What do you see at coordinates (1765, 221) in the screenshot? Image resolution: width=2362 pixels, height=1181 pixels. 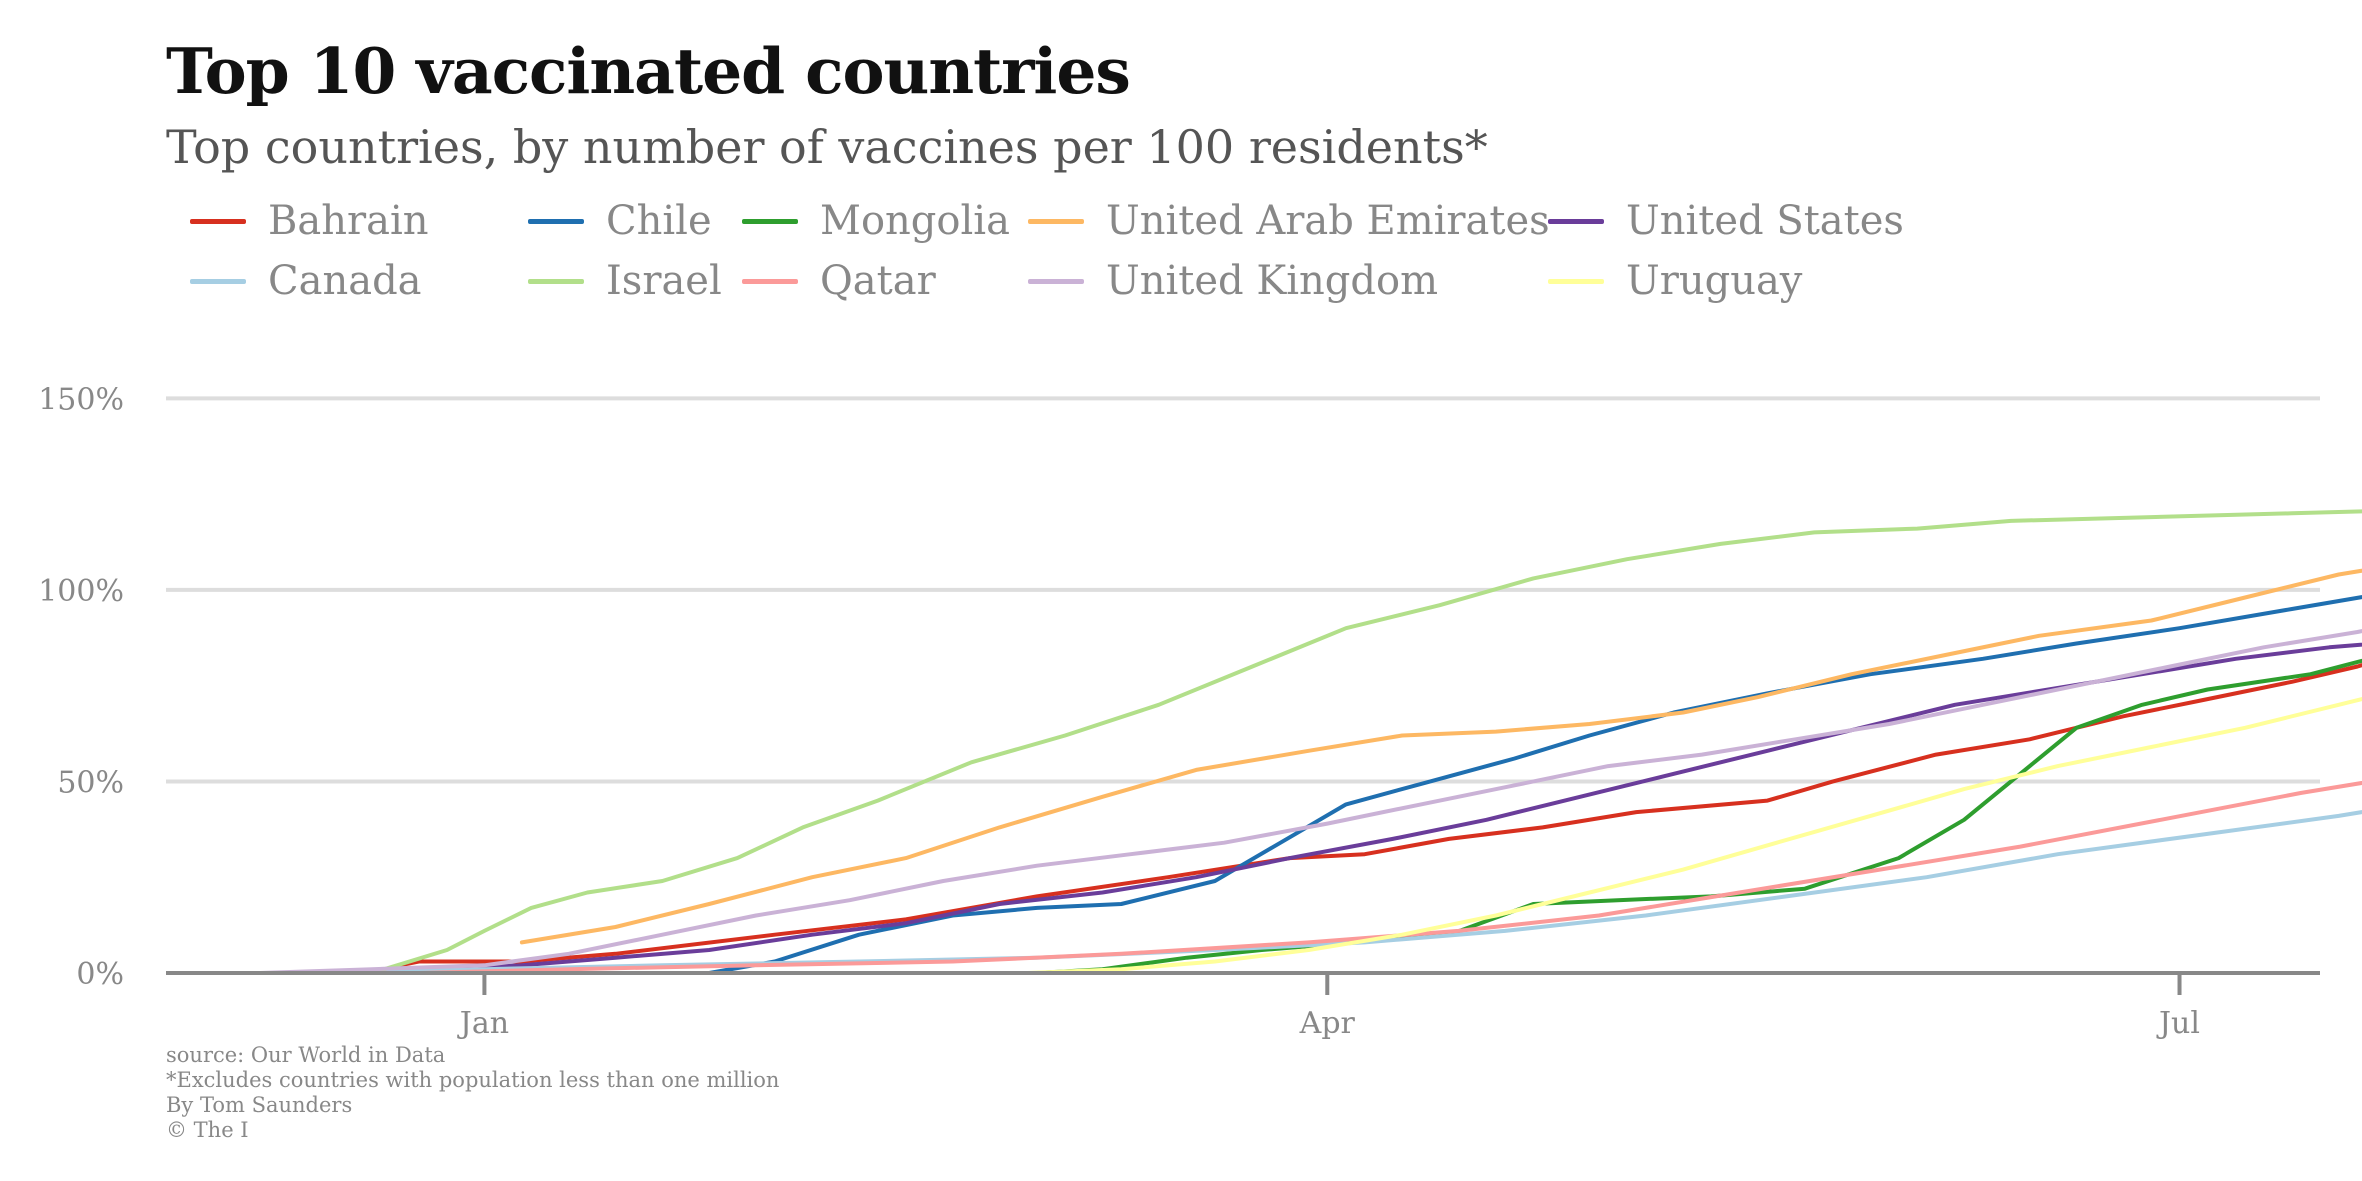 I see `legend-label: United States` at bounding box center [1765, 221].